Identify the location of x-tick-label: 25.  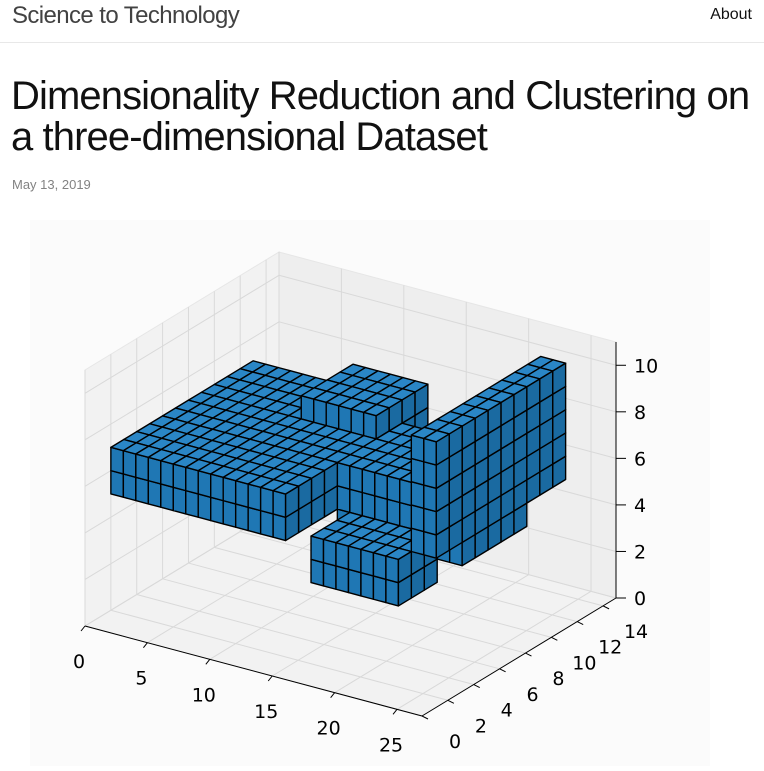
(391, 745).